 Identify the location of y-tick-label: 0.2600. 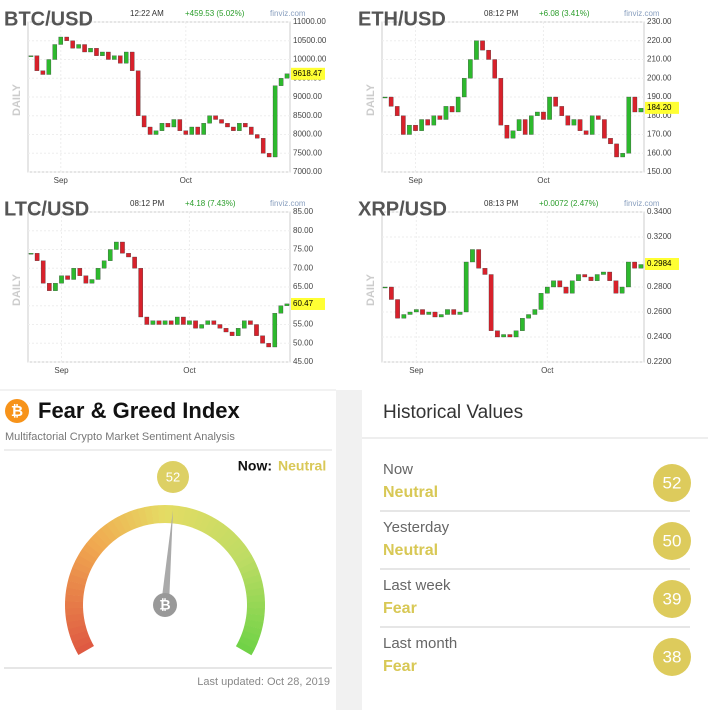
(659, 311).